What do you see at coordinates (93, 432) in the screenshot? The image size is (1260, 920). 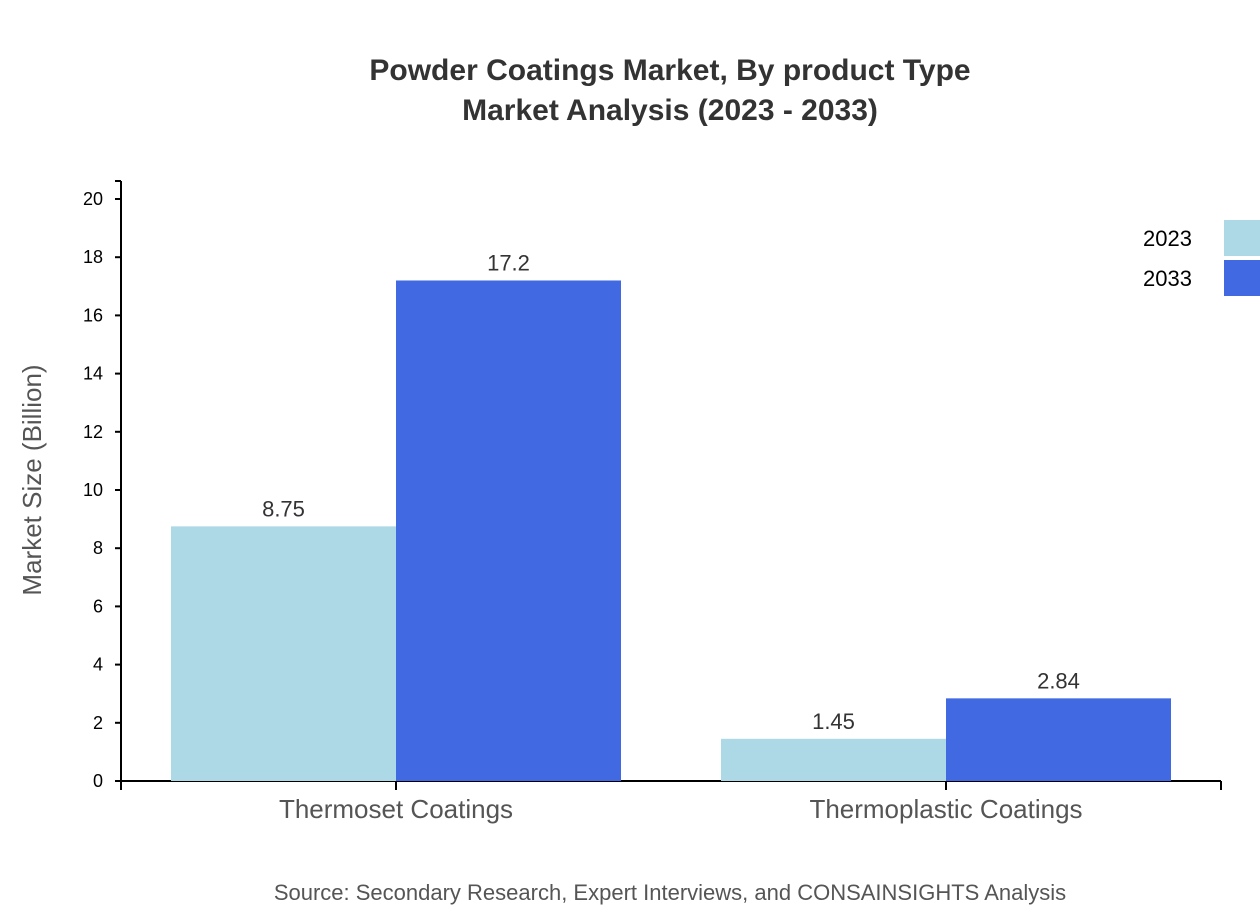 I see `y-tick-label: 12` at bounding box center [93, 432].